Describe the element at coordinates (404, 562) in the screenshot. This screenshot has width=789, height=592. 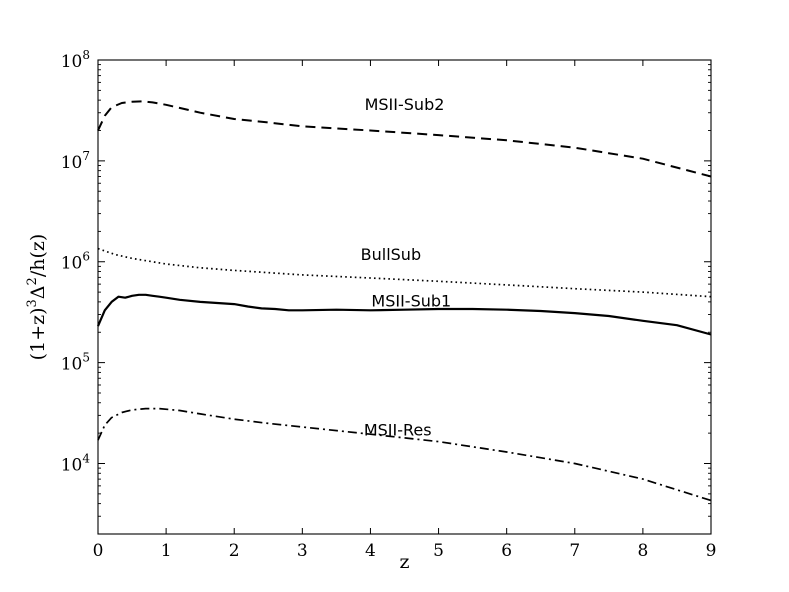
I see `x-axis-label: z` at that location.